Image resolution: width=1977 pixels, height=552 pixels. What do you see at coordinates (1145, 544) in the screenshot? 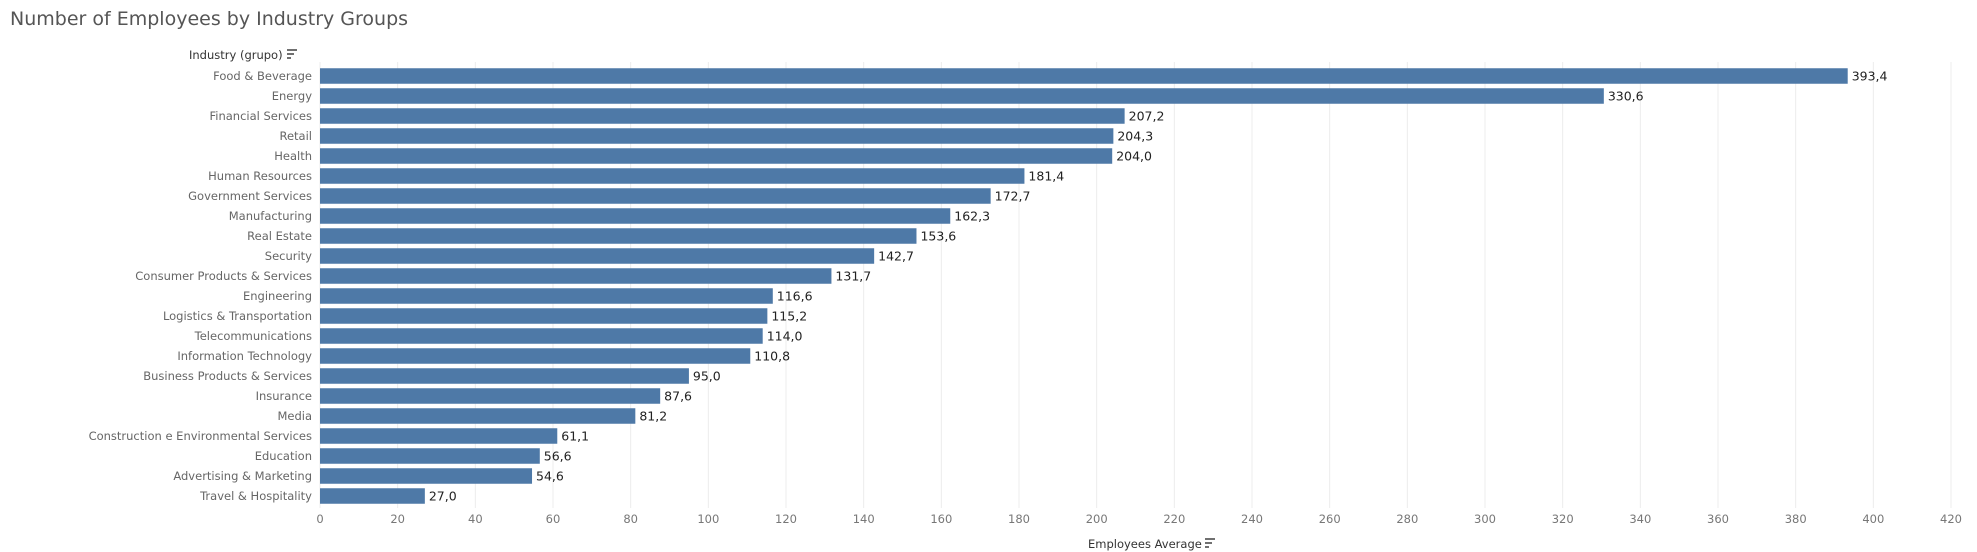
I see `x-axis-title: Employees Average` at bounding box center [1145, 544].